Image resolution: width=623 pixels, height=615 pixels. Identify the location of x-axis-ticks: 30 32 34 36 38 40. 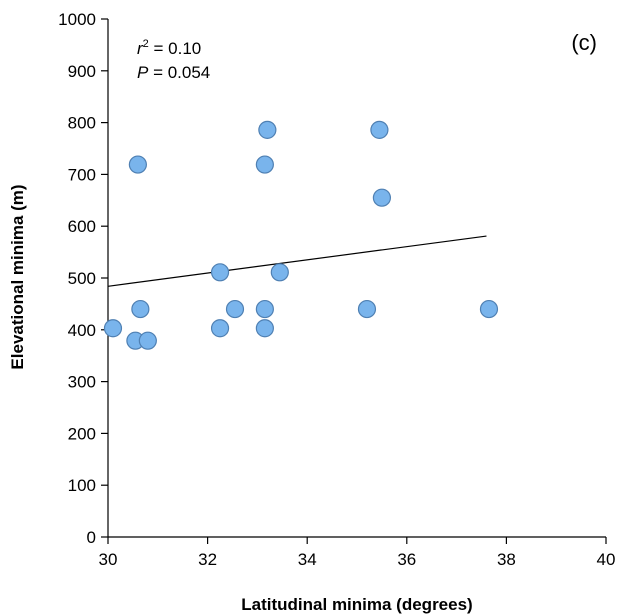
(357, 553).